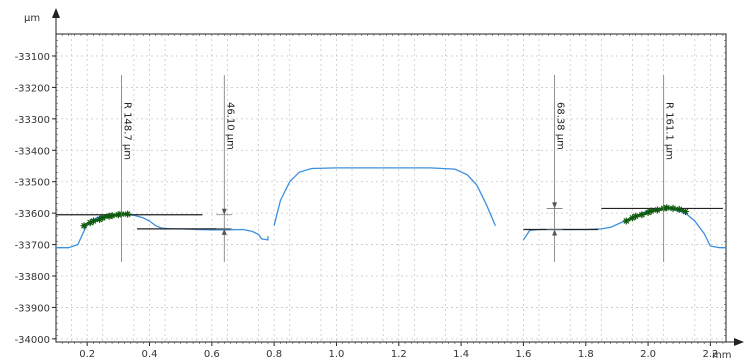  What do you see at coordinates (648, 354) in the screenshot?
I see `x-tick-label: 2.0` at bounding box center [648, 354].